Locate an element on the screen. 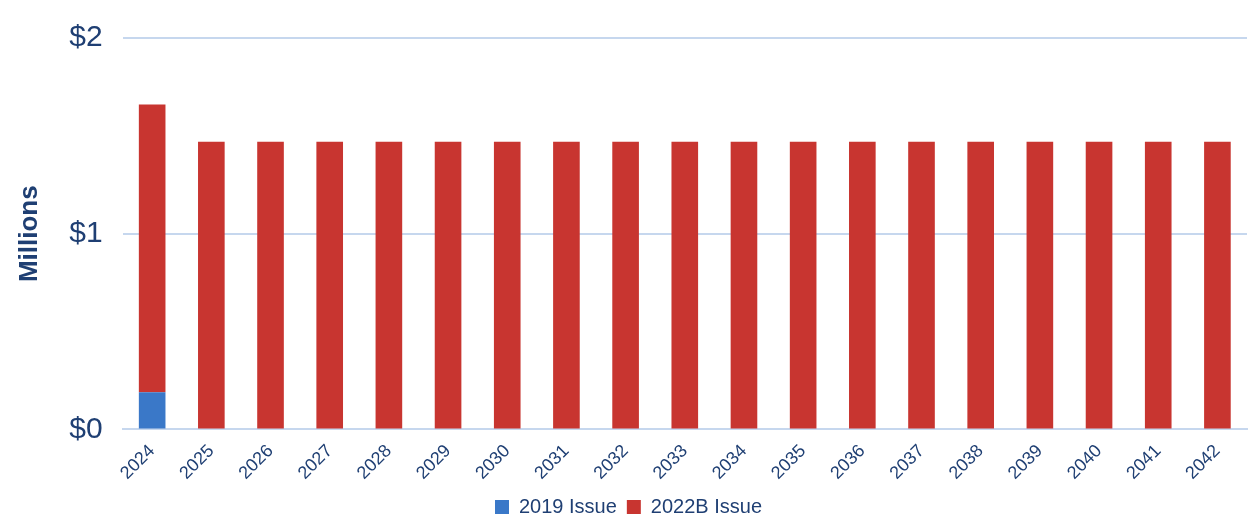 The height and width of the screenshot is (527, 1257). y-tick-label: $2 is located at coordinates (86, 36).